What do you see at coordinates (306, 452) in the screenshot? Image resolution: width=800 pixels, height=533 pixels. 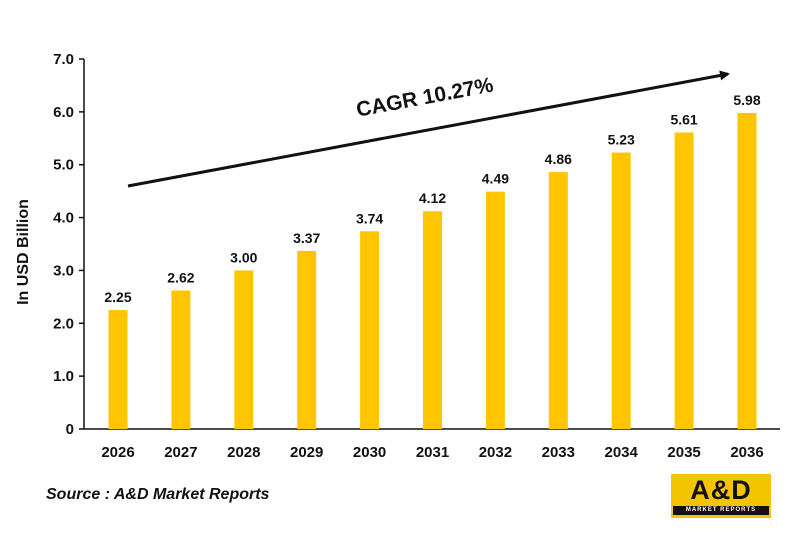 I see `x-tick-label: 2029` at bounding box center [306, 452].